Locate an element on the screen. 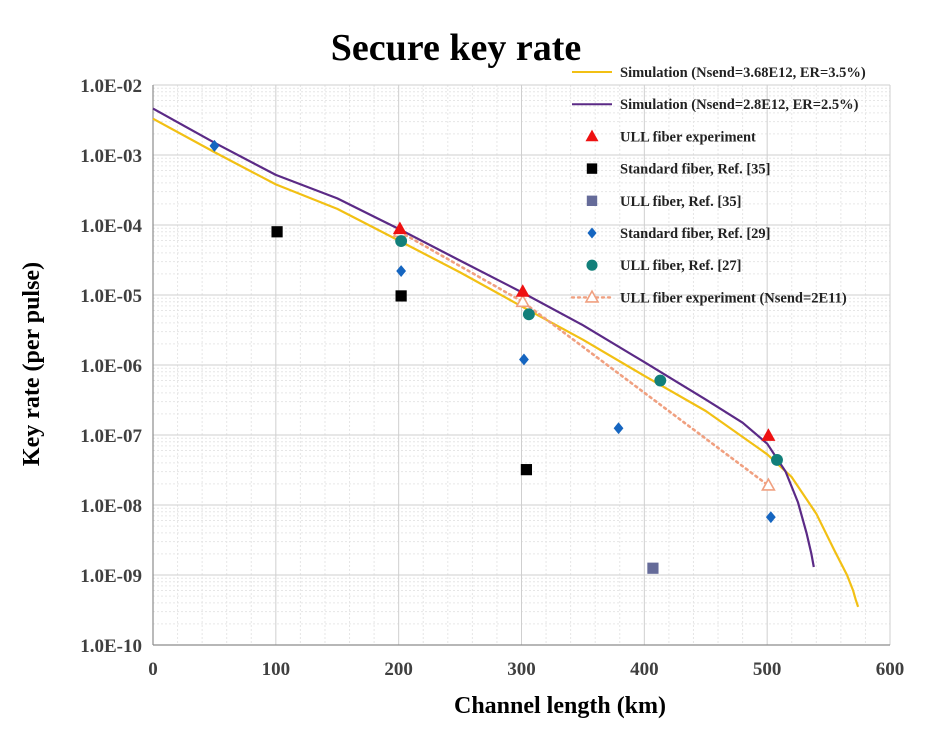 Image resolution: width=939 pixels, height=736 pixels. y-tick-label: 1.0E-02 is located at coordinates (111, 86).